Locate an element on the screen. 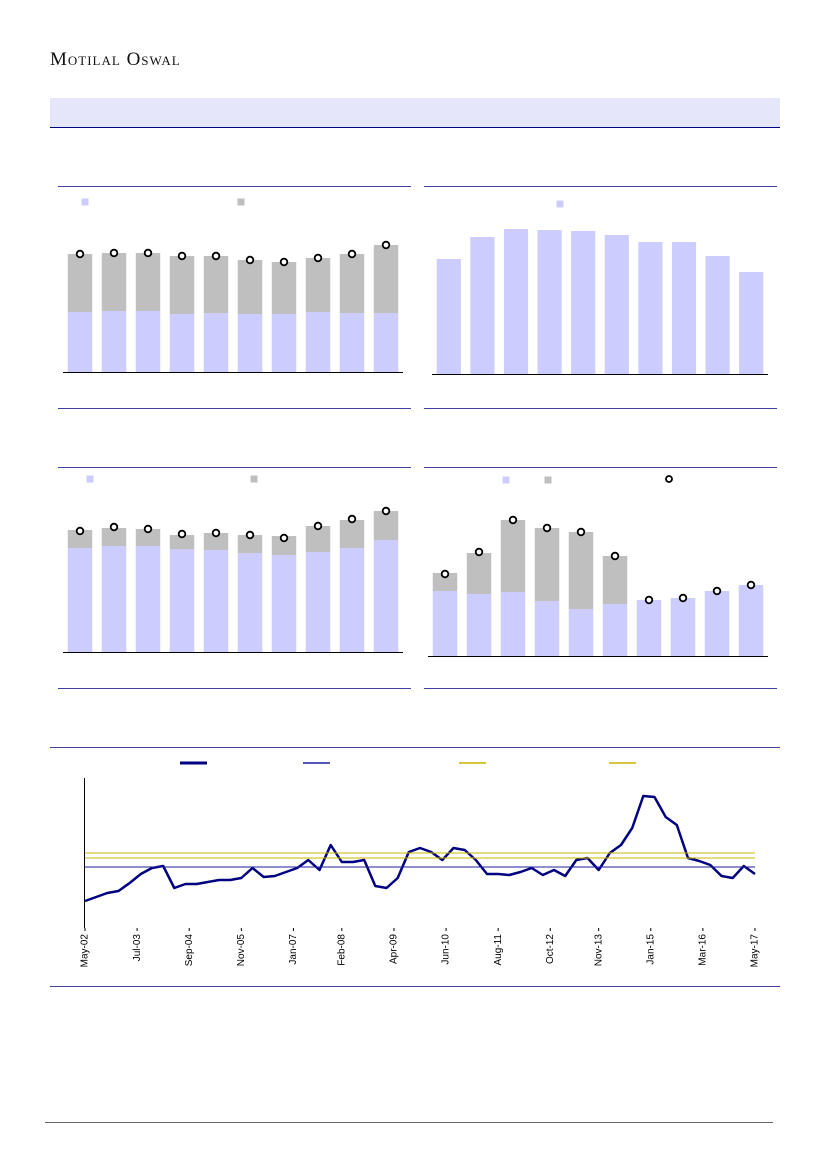 Image resolution: width=827 pixels, height=1169 pixels. series-line is located at coordinates (420, 848).